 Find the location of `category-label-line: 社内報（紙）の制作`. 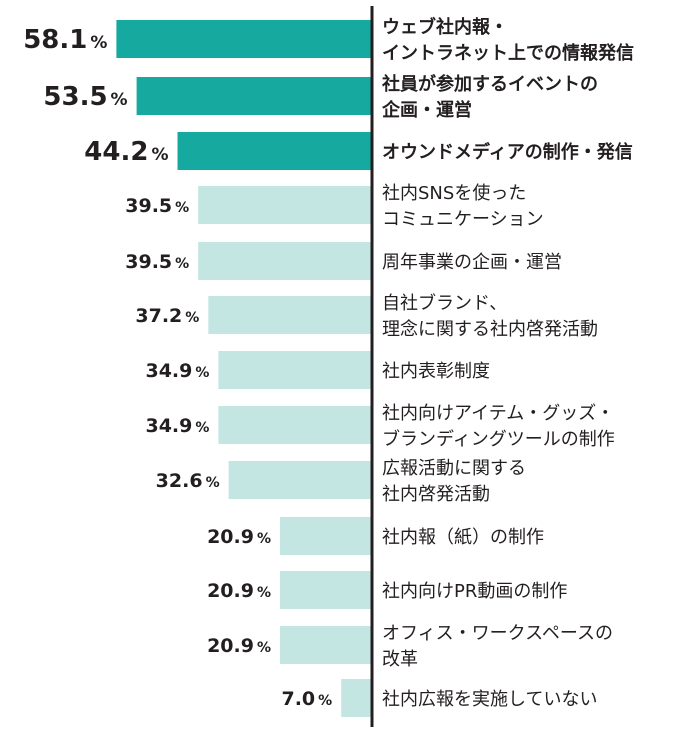

category-label-line: 社内報（紙）の制作 is located at coordinates (463, 537).